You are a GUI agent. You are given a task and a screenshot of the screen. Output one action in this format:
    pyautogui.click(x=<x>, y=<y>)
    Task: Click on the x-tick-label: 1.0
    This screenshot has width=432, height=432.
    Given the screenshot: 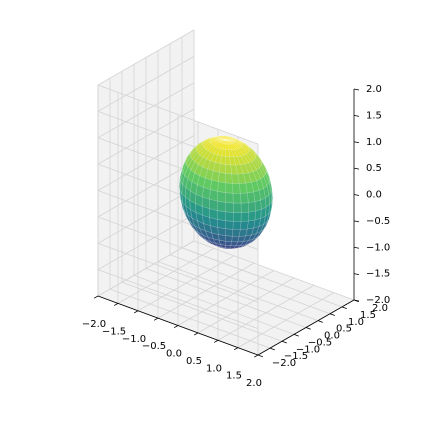 What is the action you would take?
    pyautogui.click(x=214, y=368)
    